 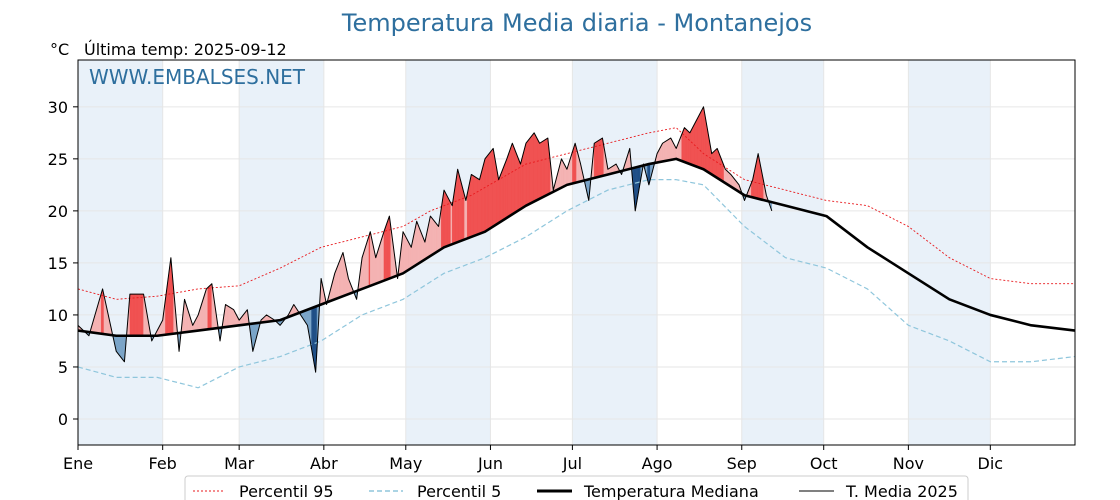 What do you see at coordinates (459, 491) in the screenshot?
I see `legend-label-p5: Percentil 5` at bounding box center [459, 491].